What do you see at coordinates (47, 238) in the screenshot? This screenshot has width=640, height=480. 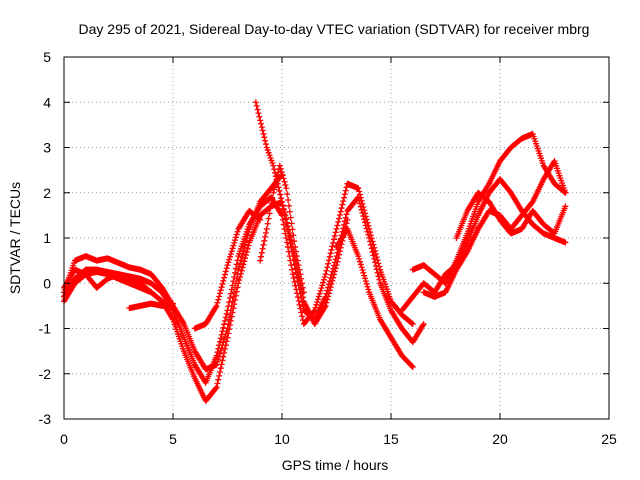 I see `y-tick-label: 1` at bounding box center [47, 238].